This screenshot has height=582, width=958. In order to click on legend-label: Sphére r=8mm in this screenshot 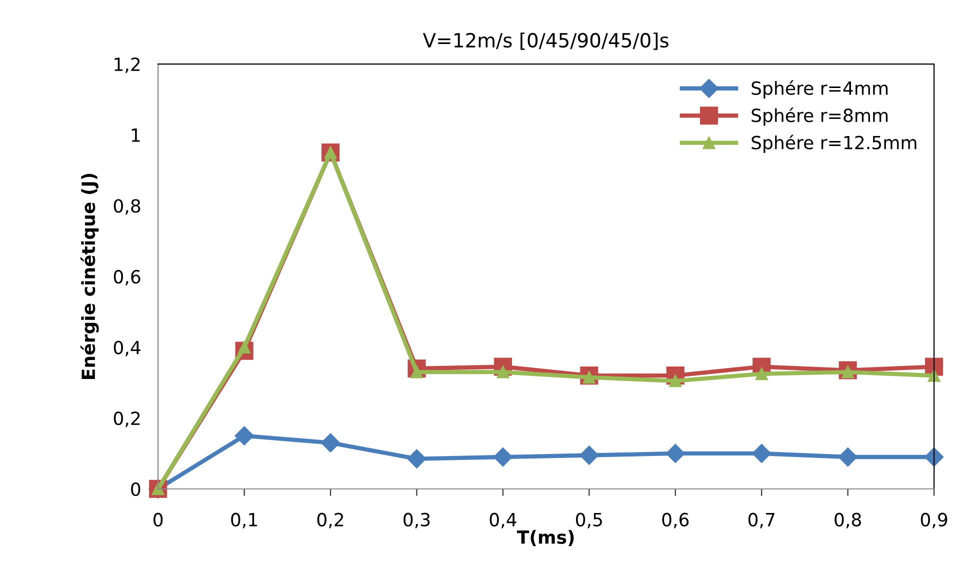, I will do `click(820, 116)`.